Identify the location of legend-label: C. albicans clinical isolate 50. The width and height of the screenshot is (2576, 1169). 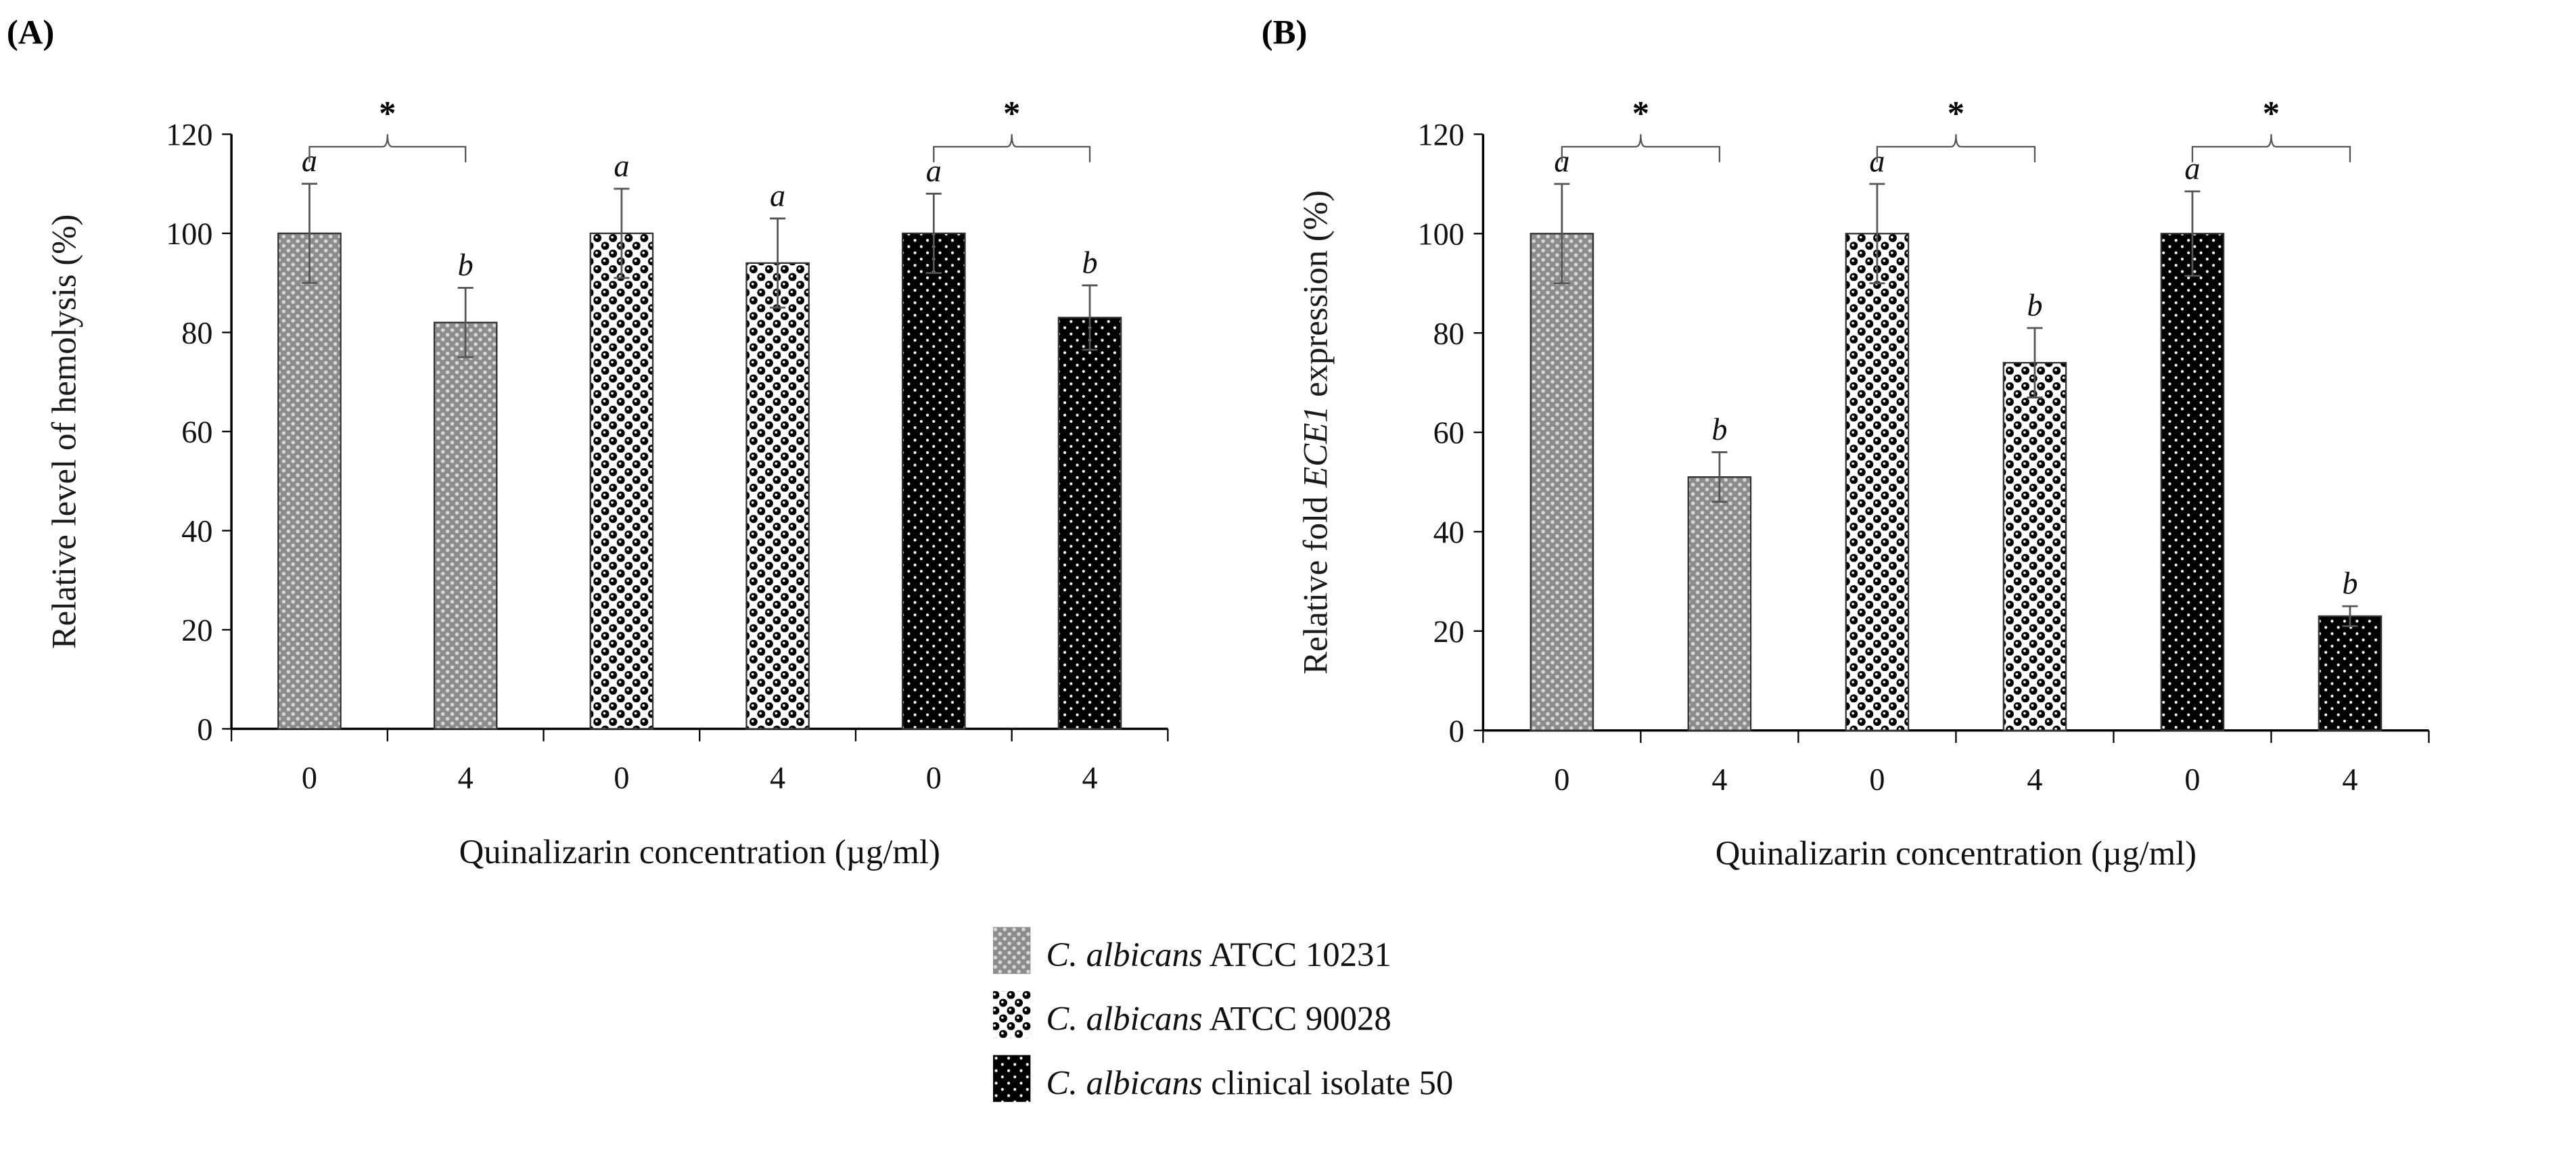
(1249, 1082).